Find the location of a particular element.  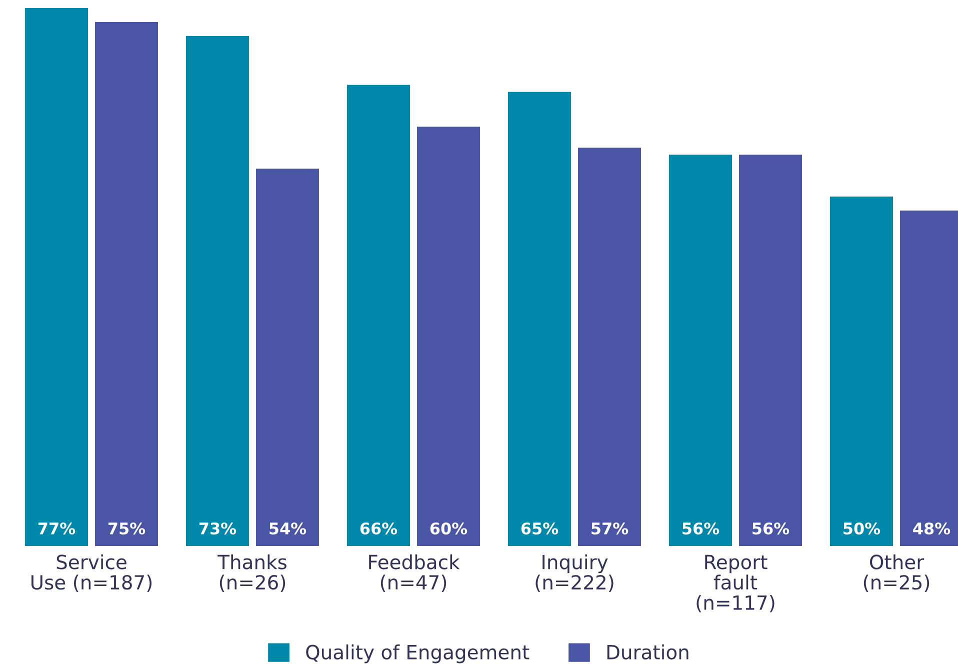

data-label: 50% is located at coordinates (862, 528).